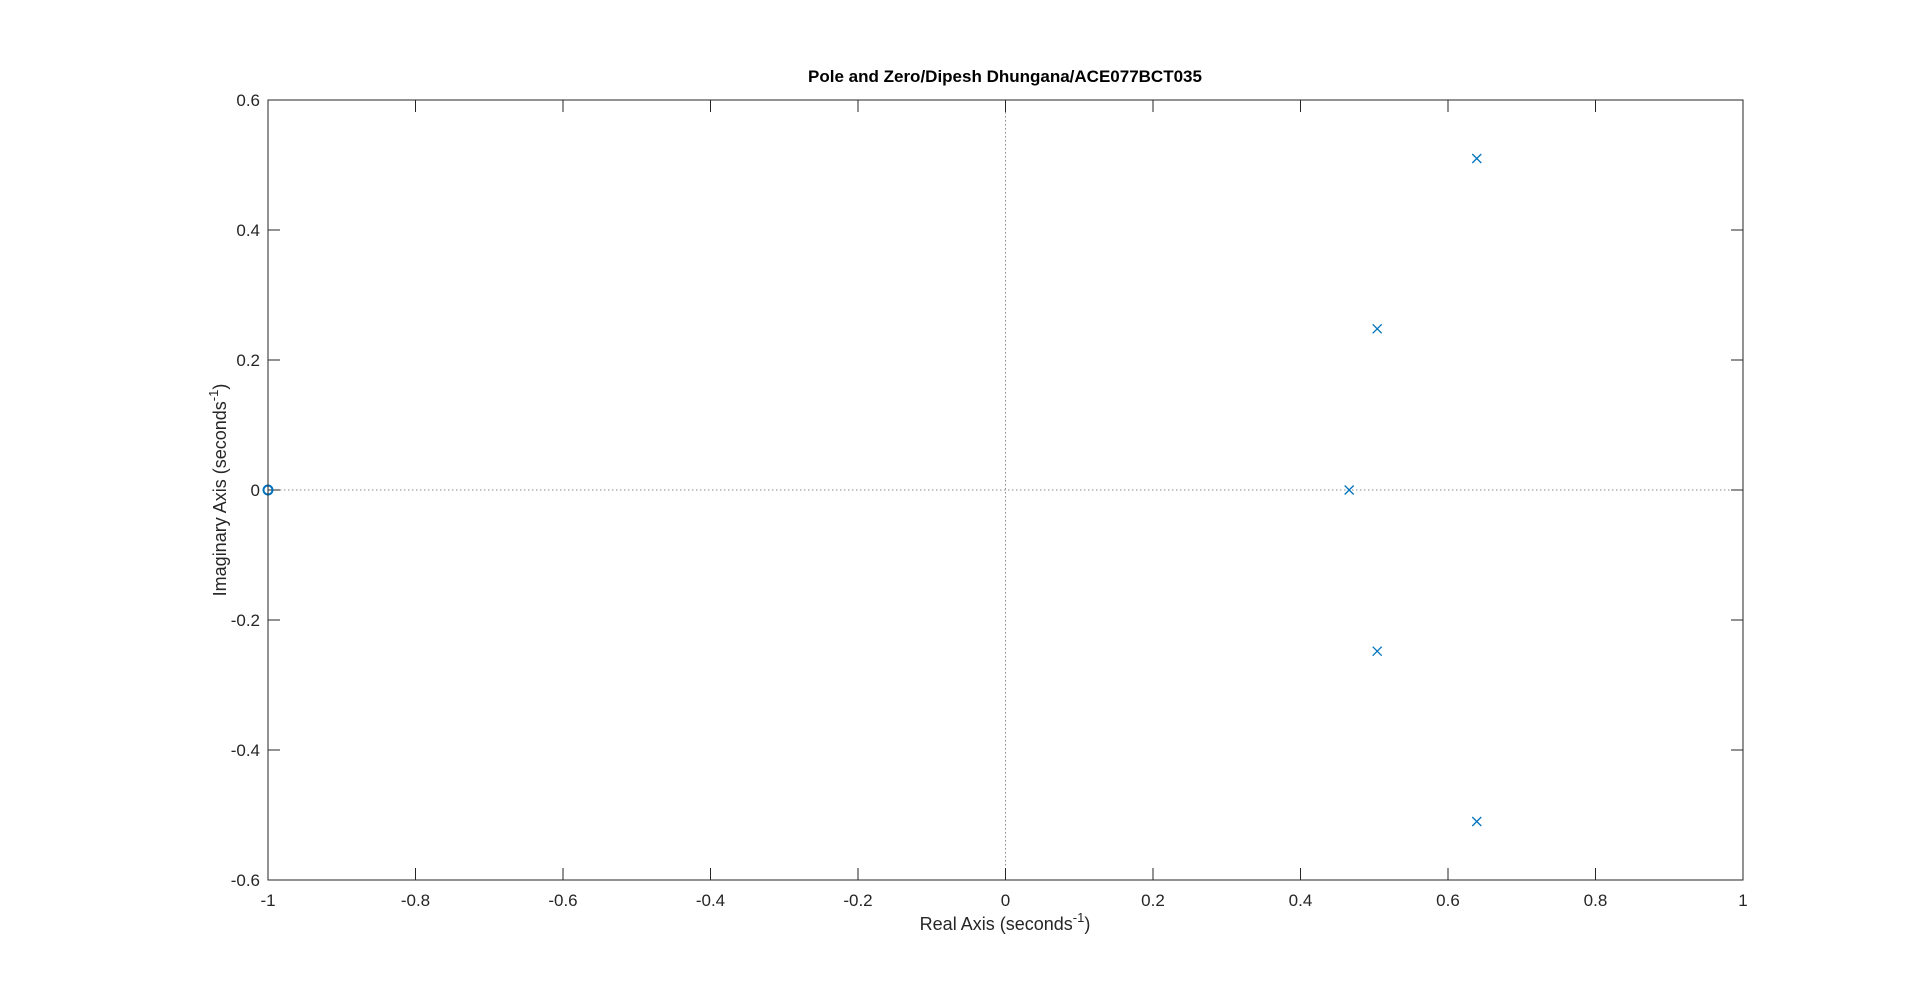 The image size is (1920, 991). What do you see at coordinates (245, 750) in the screenshot?
I see `y-tick-label: -0.4` at bounding box center [245, 750].